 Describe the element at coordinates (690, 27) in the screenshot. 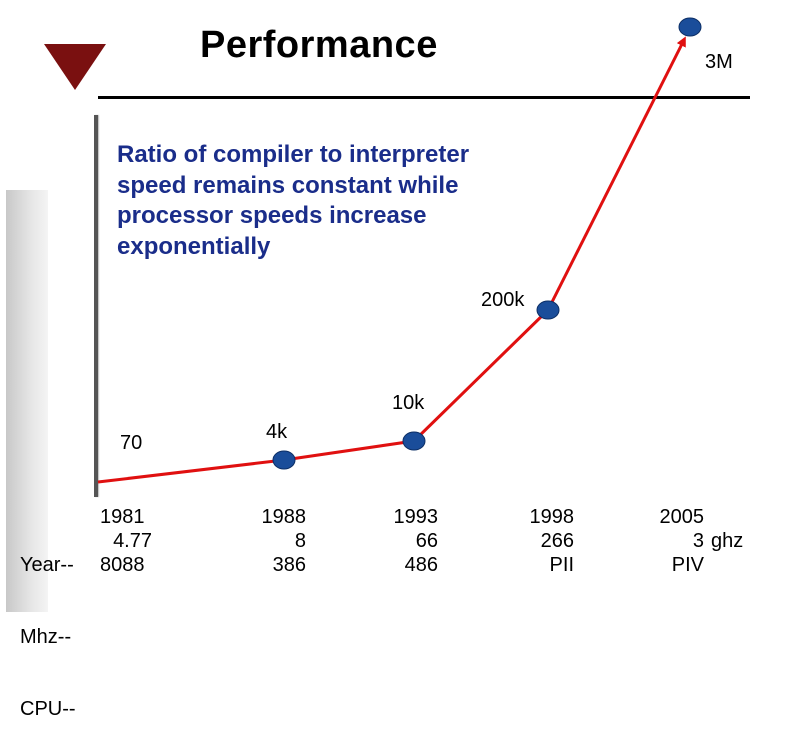

I see `data-point-2005` at that location.